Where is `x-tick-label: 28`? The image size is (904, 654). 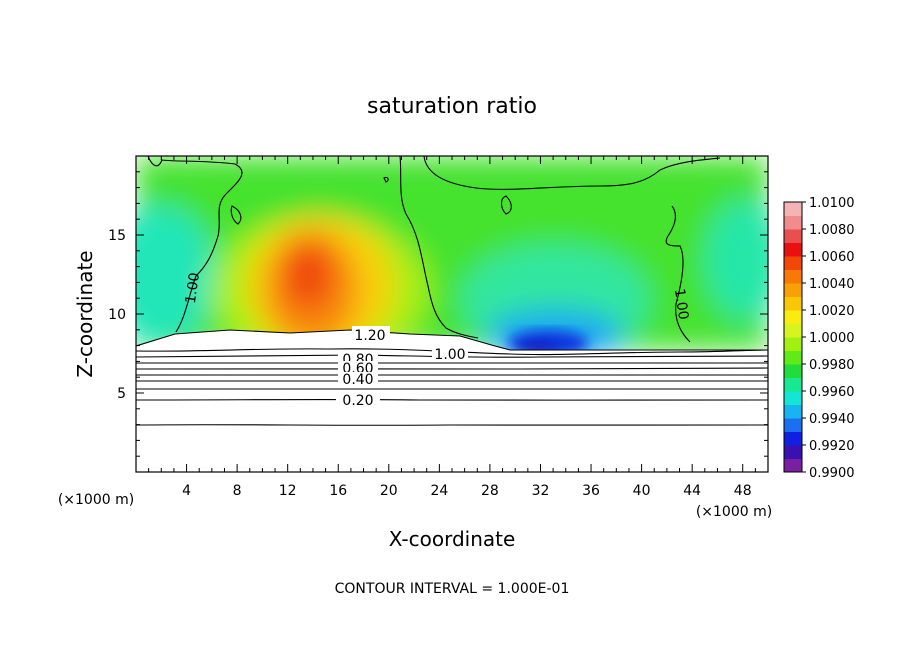 x-tick-label: 28 is located at coordinates (490, 491).